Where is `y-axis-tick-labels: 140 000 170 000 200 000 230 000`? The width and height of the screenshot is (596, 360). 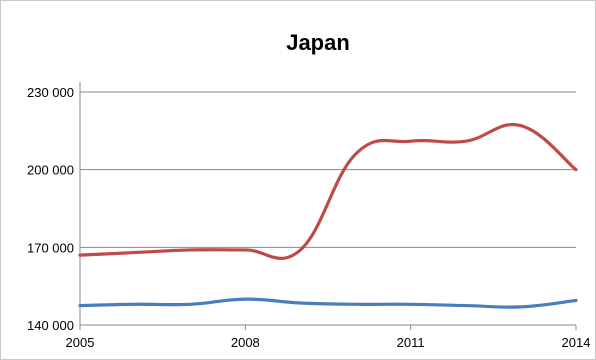
y-axis-tick-labels: 140 000 170 000 200 000 230 000 is located at coordinates (50, 209).